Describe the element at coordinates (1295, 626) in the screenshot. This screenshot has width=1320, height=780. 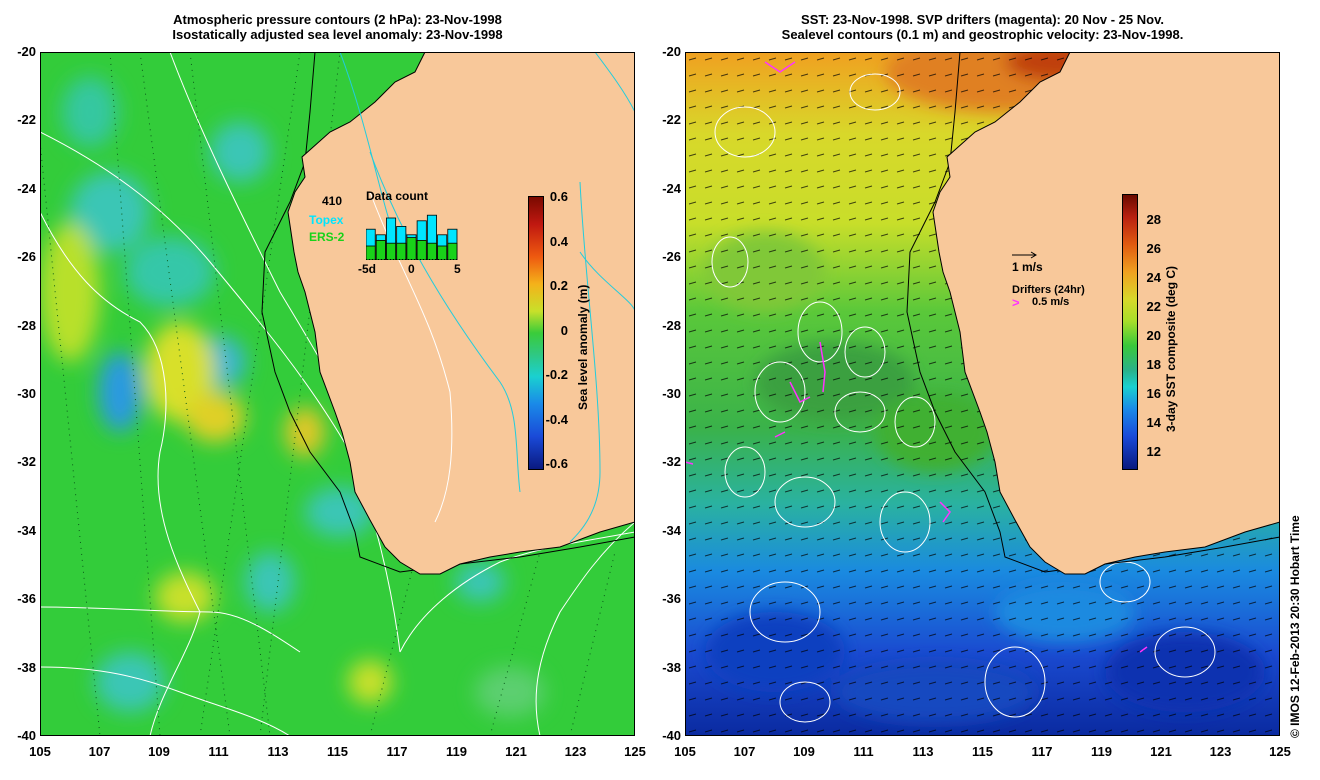
I see `imos-credit: © IMOS 12-Feb-2013 20:30 Hobart Time` at that location.